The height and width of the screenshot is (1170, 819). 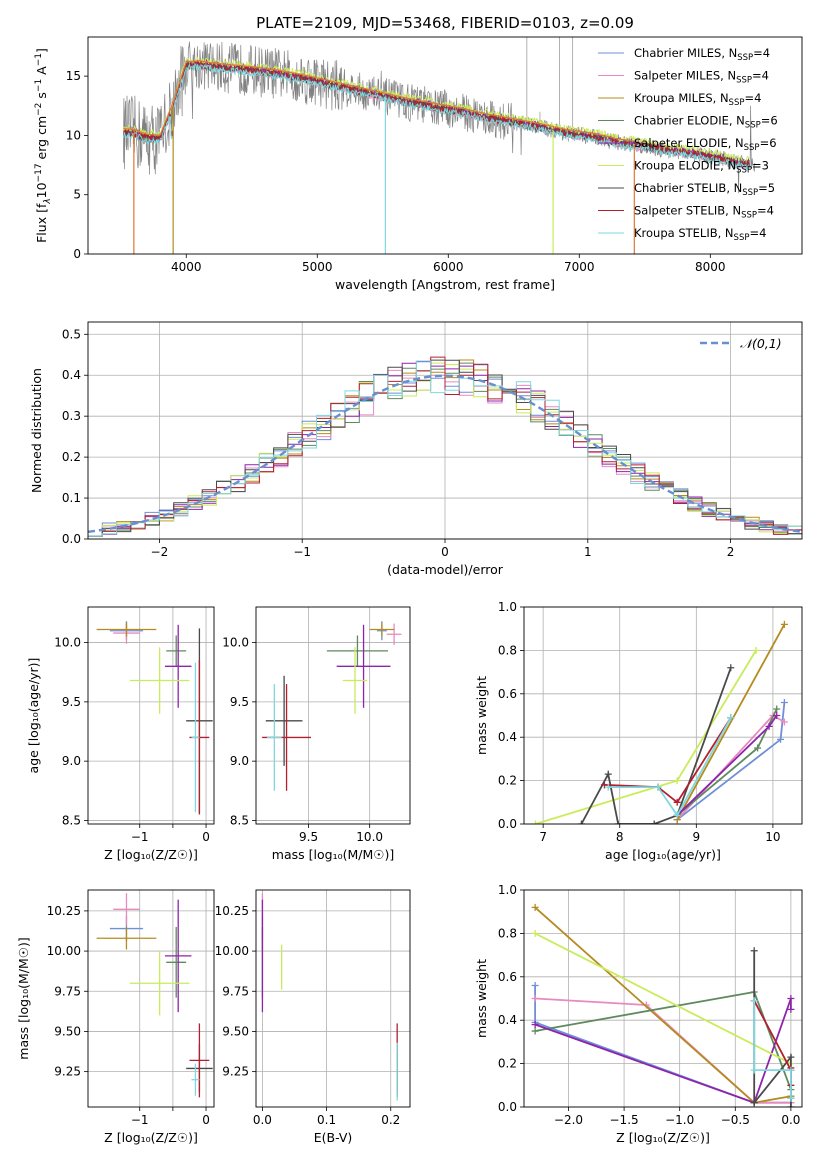 What do you see at coordinates (772, 837) in the screenshot?
I see `x-tick-label: 10` at bounding box center [772, 837].